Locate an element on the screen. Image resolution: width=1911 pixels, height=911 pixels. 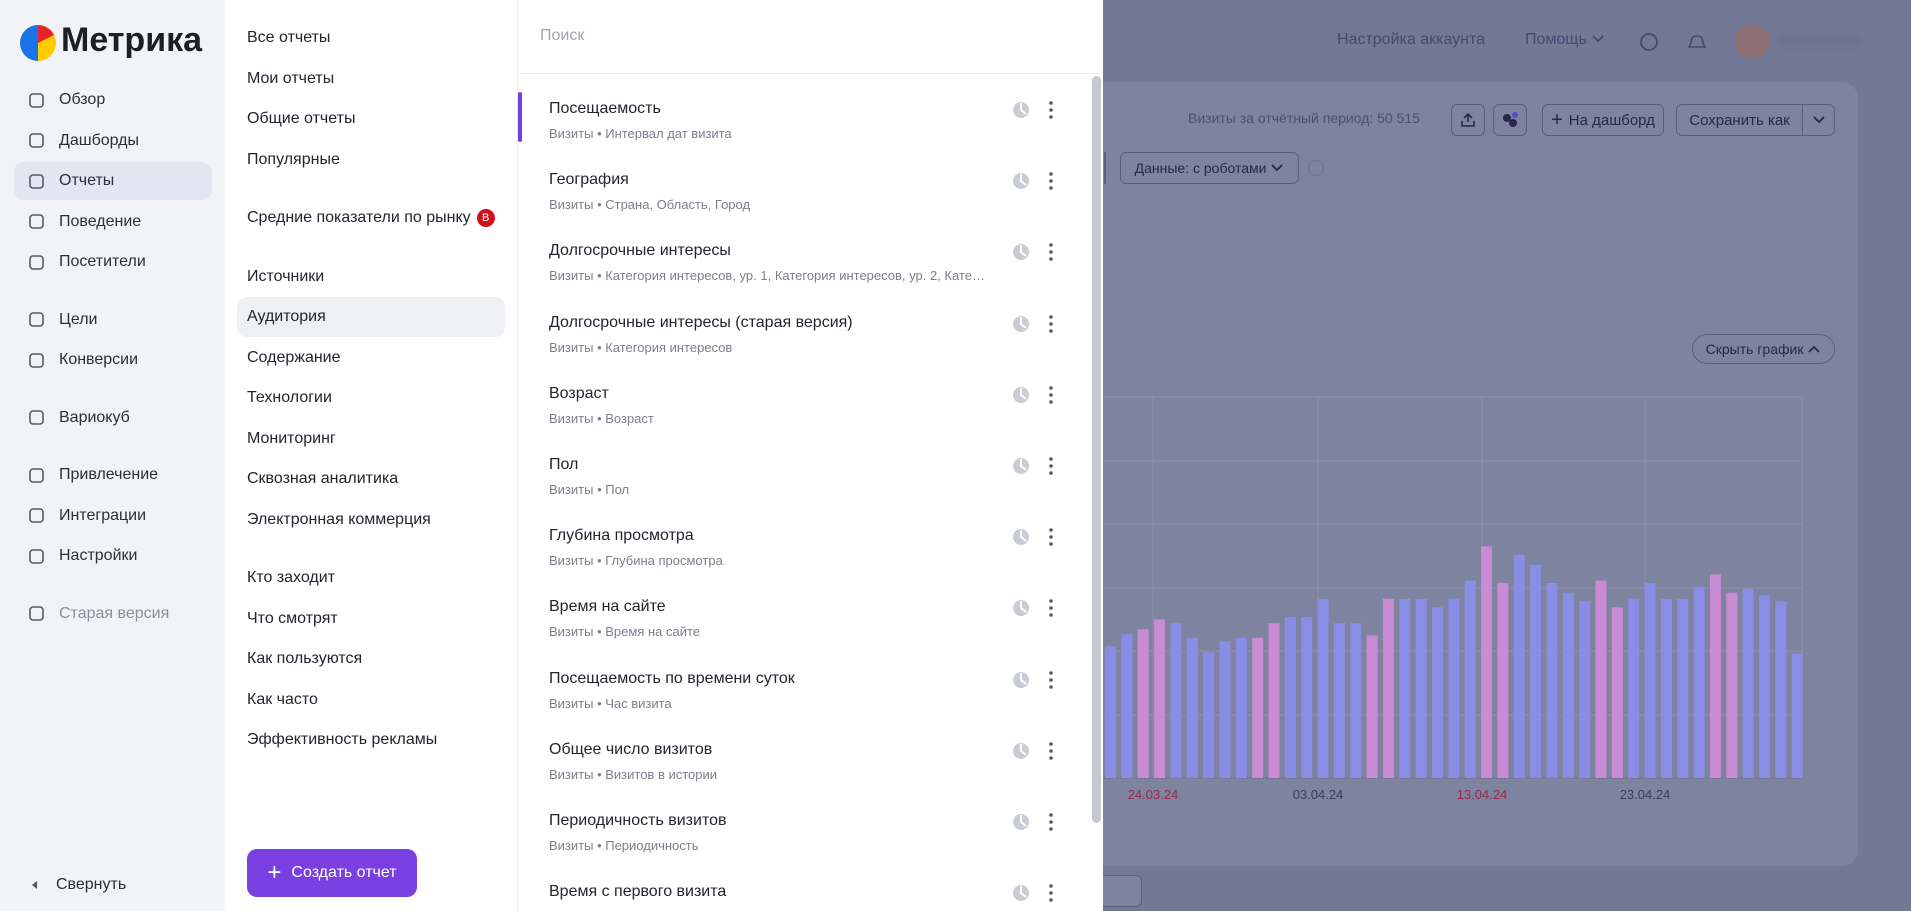
menu-item: Средние показатели по рынку В is located at coordinates (371, 218).